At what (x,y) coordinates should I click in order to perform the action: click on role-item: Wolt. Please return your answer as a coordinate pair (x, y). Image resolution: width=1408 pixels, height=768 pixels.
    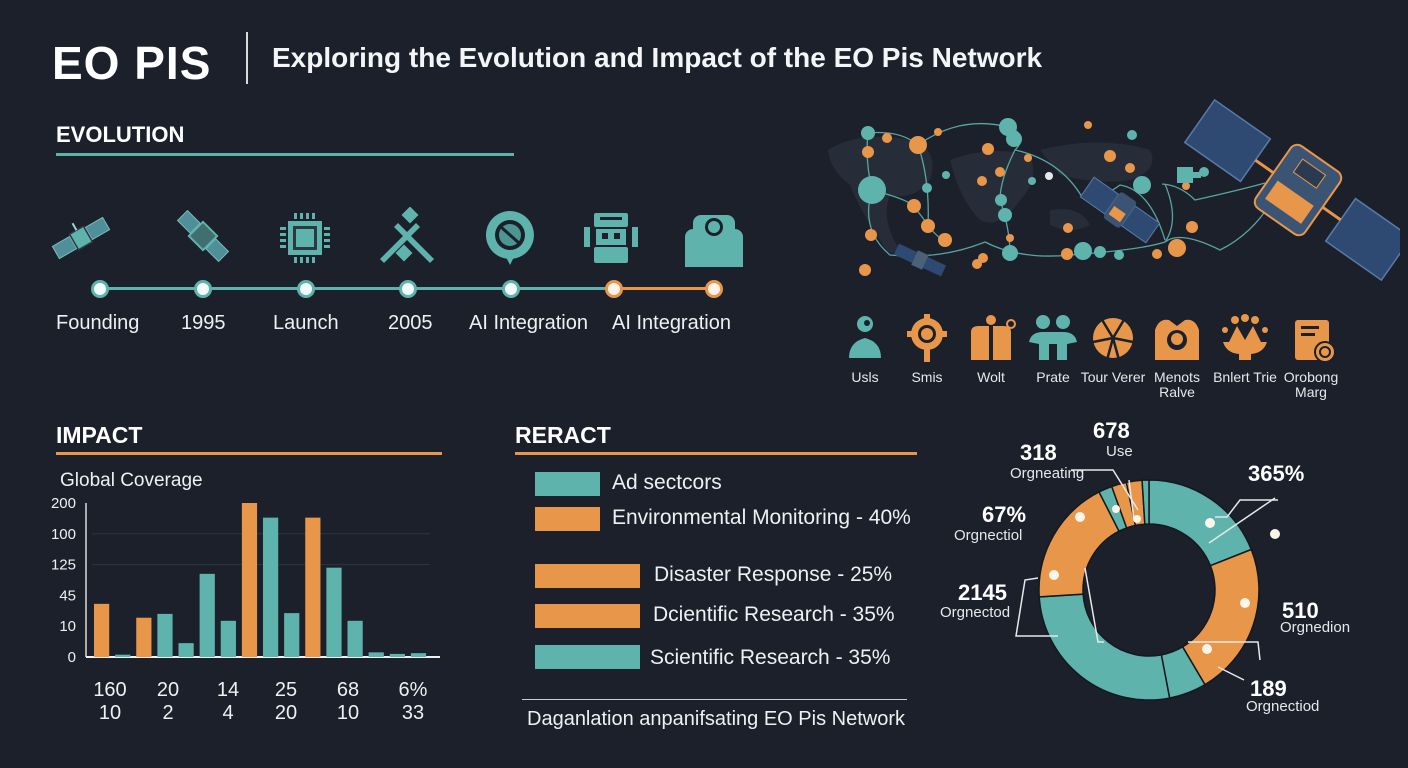
    Looking at the image, I should click on (991, 348).